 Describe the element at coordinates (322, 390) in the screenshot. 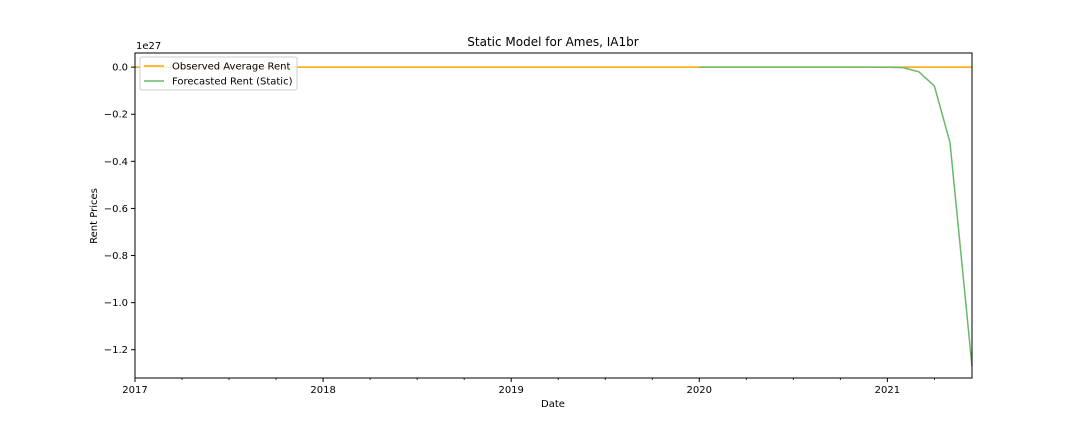

I see `x-tick-label: 2018` at that location.